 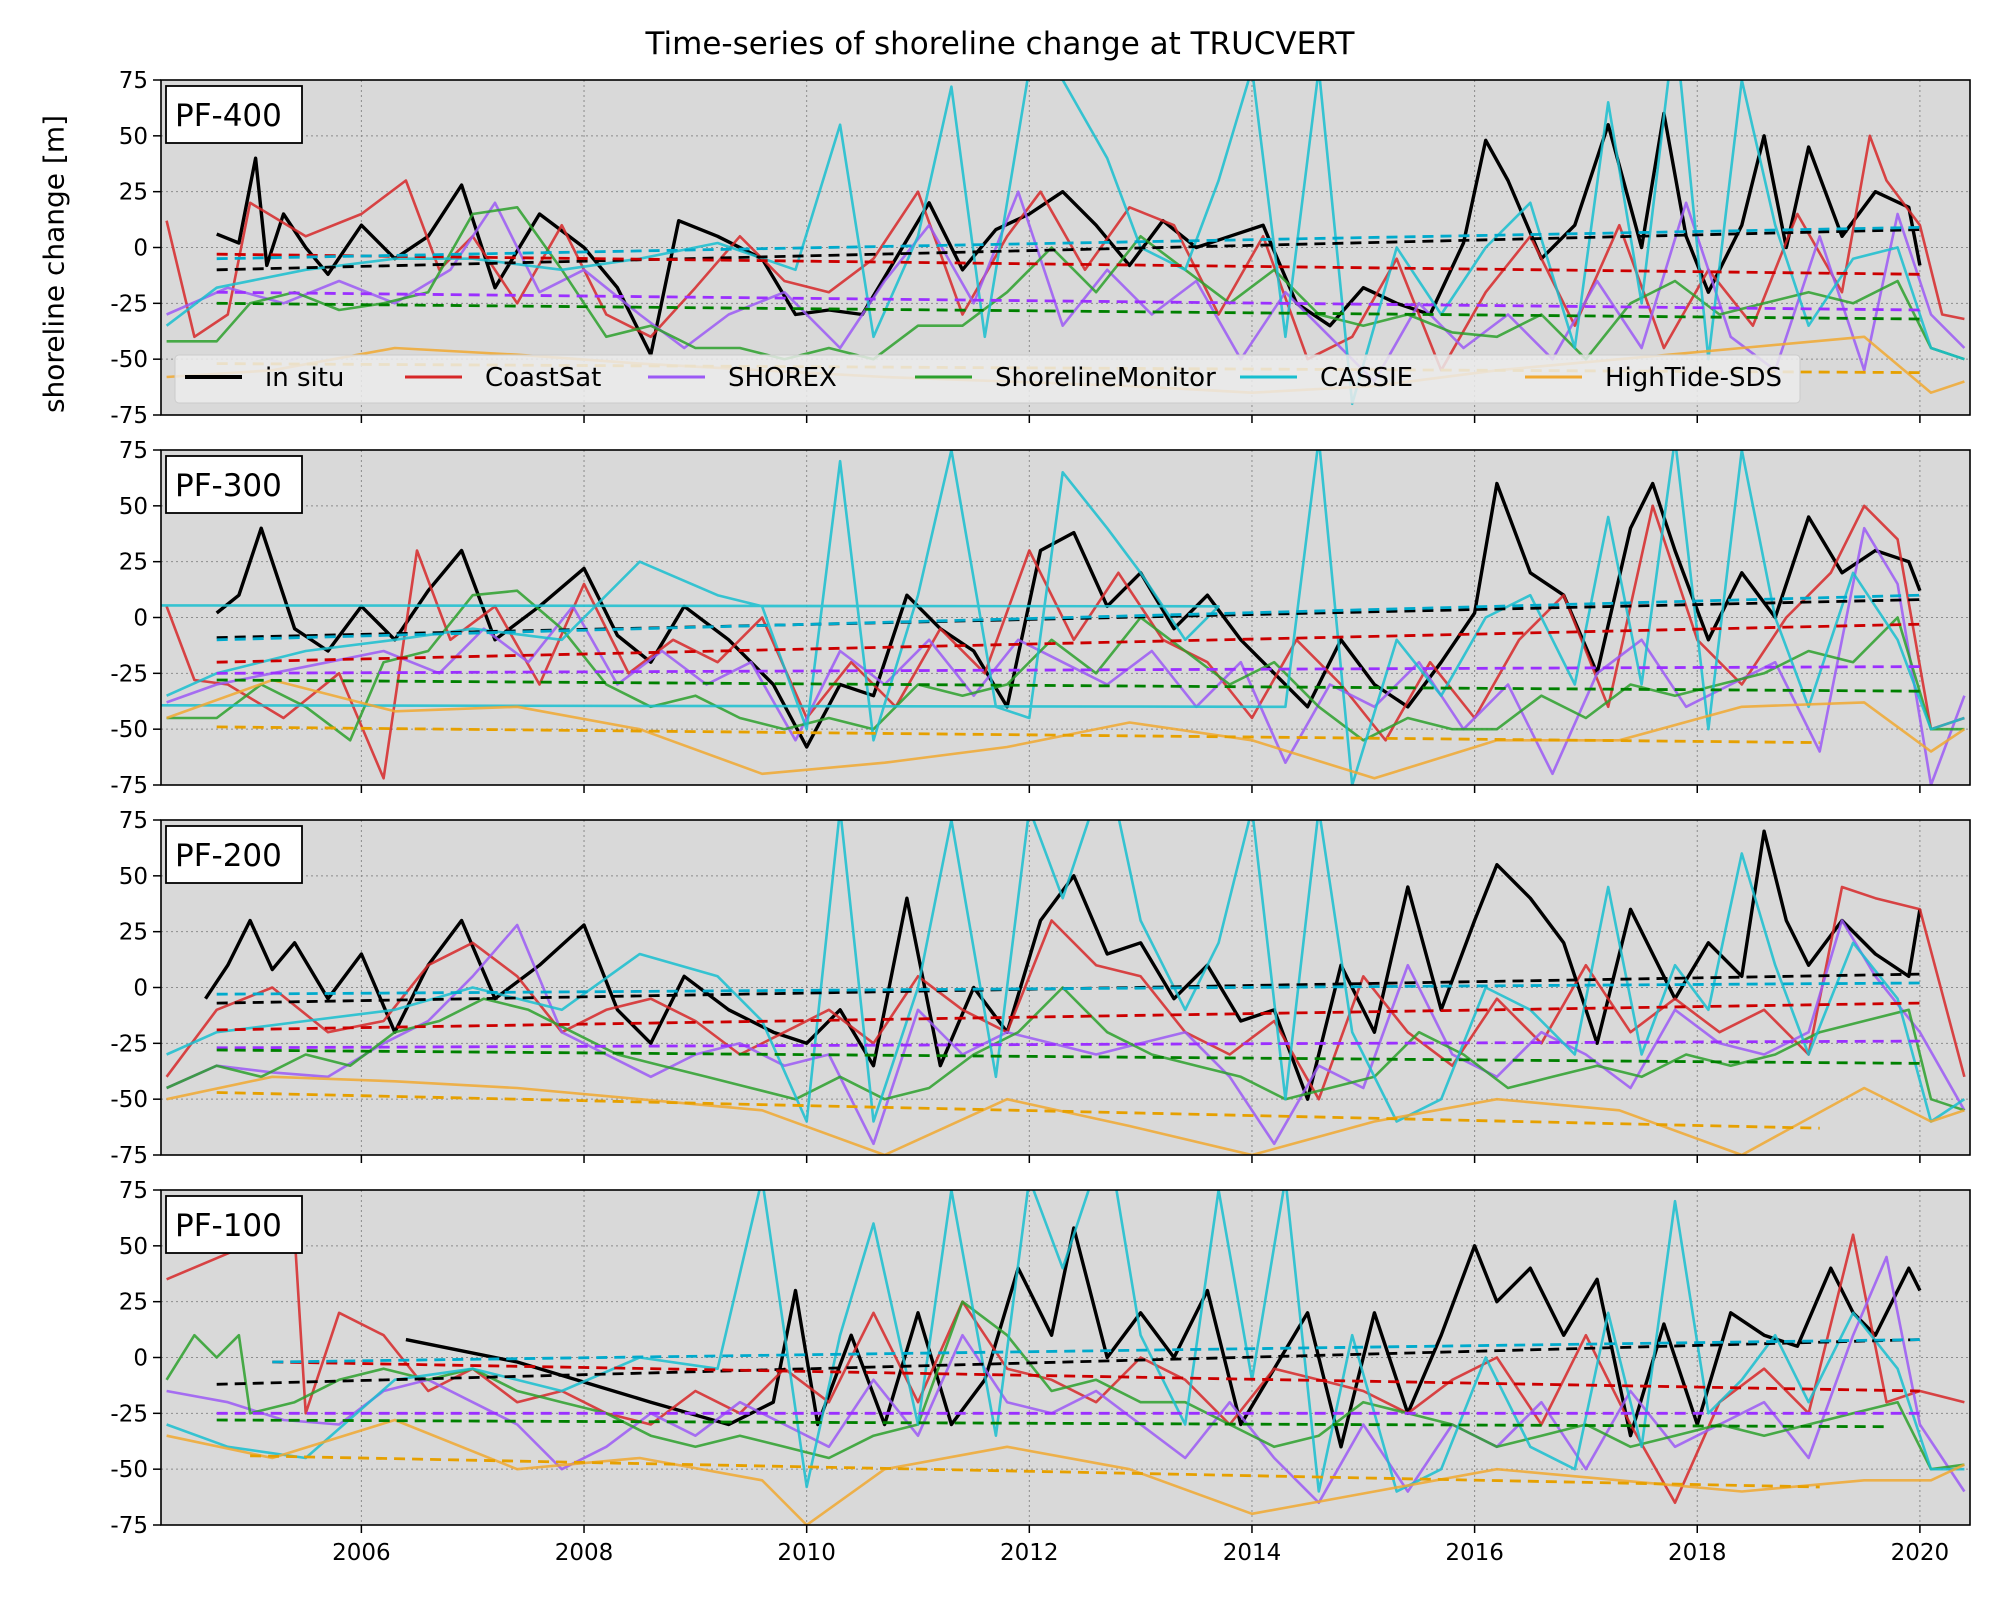 I want to click on panel-label-text: PF-300, so click(x=228, y=486).